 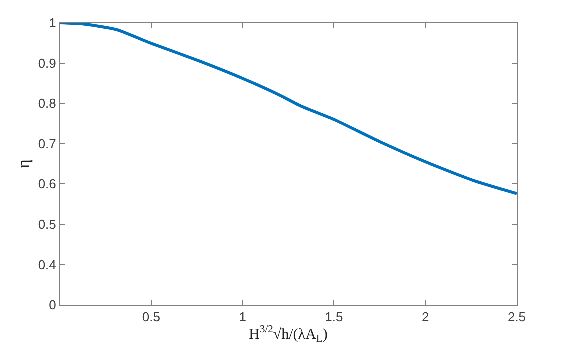 What do you see at coordinates (426, 317) in the screenshot?
I see `x-tick-label: 2` at bounding box center [426, 317].